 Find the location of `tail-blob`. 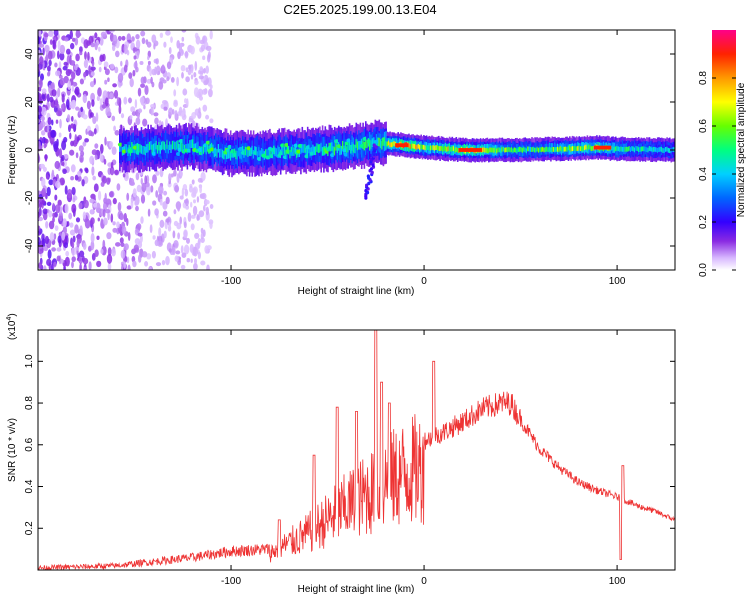

tail-blob is located at coordinates (372, 172).